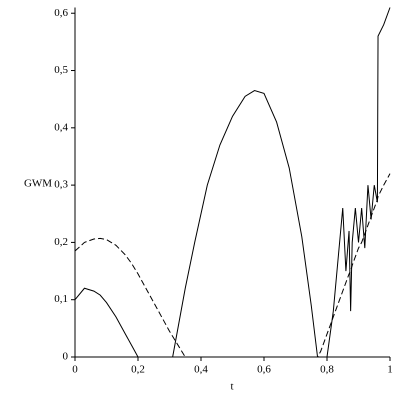  I want to click on x-tick-label: 0, so click(75, 370).